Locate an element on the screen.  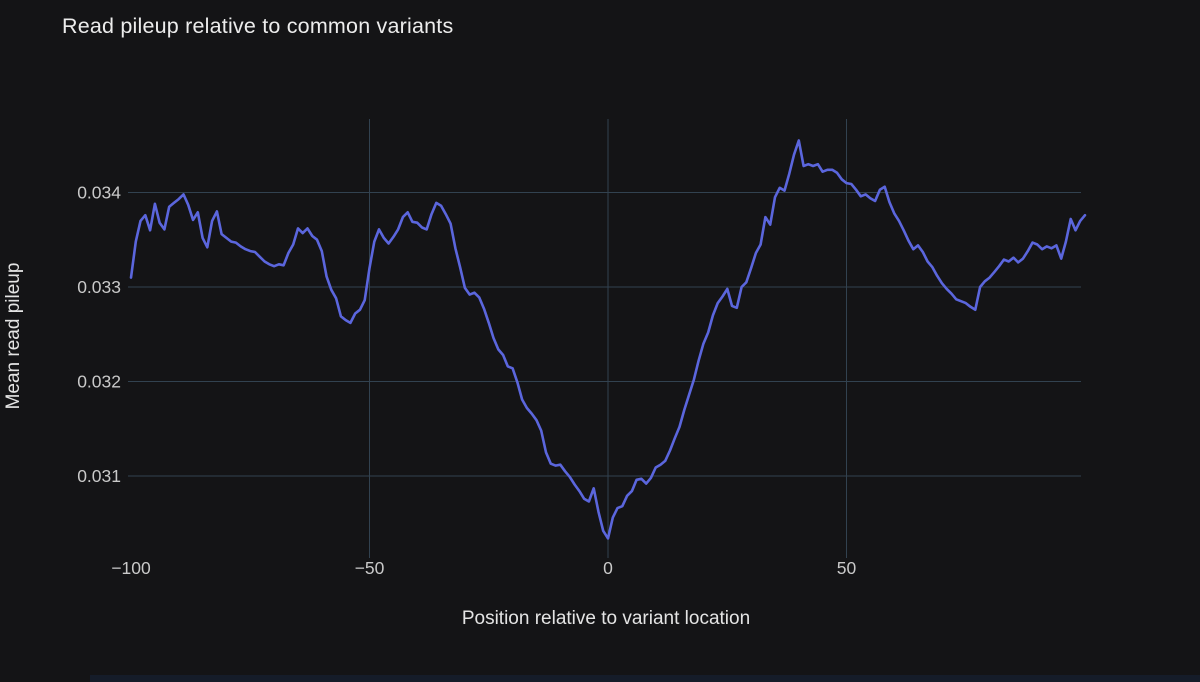
y-axis-title: Mean read pileup is located at coordinates (13, 336).